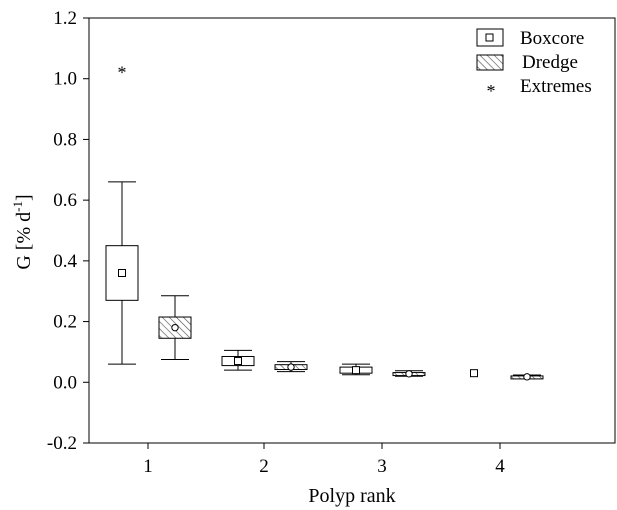 The width and height of the screenshot is (617, 510). What do you see at coordinates (65, 79) in the screenshot?
I see `y-tick-label: 1.0` at bounding box center [65, 79].